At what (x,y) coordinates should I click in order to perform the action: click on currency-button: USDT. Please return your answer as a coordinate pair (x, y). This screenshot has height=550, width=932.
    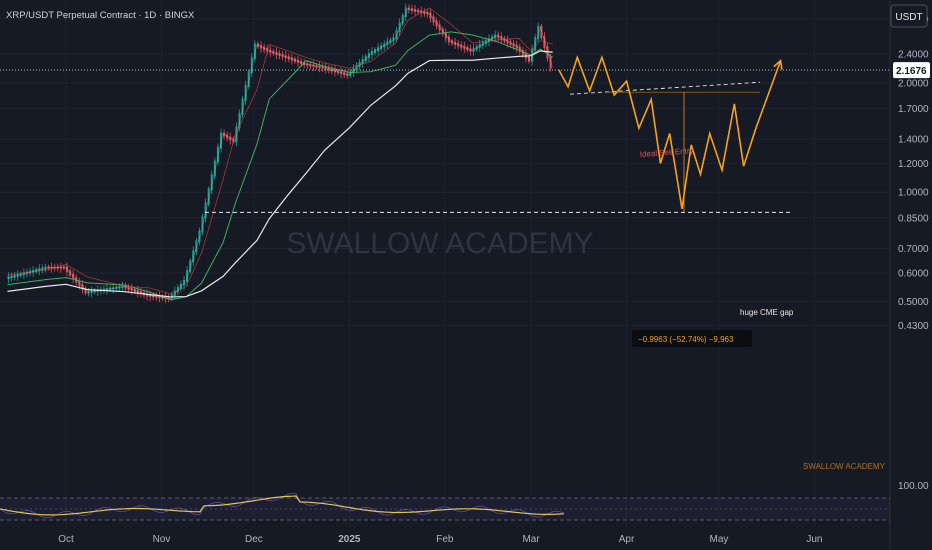
    Looking at the image, I should click on (909, 16).